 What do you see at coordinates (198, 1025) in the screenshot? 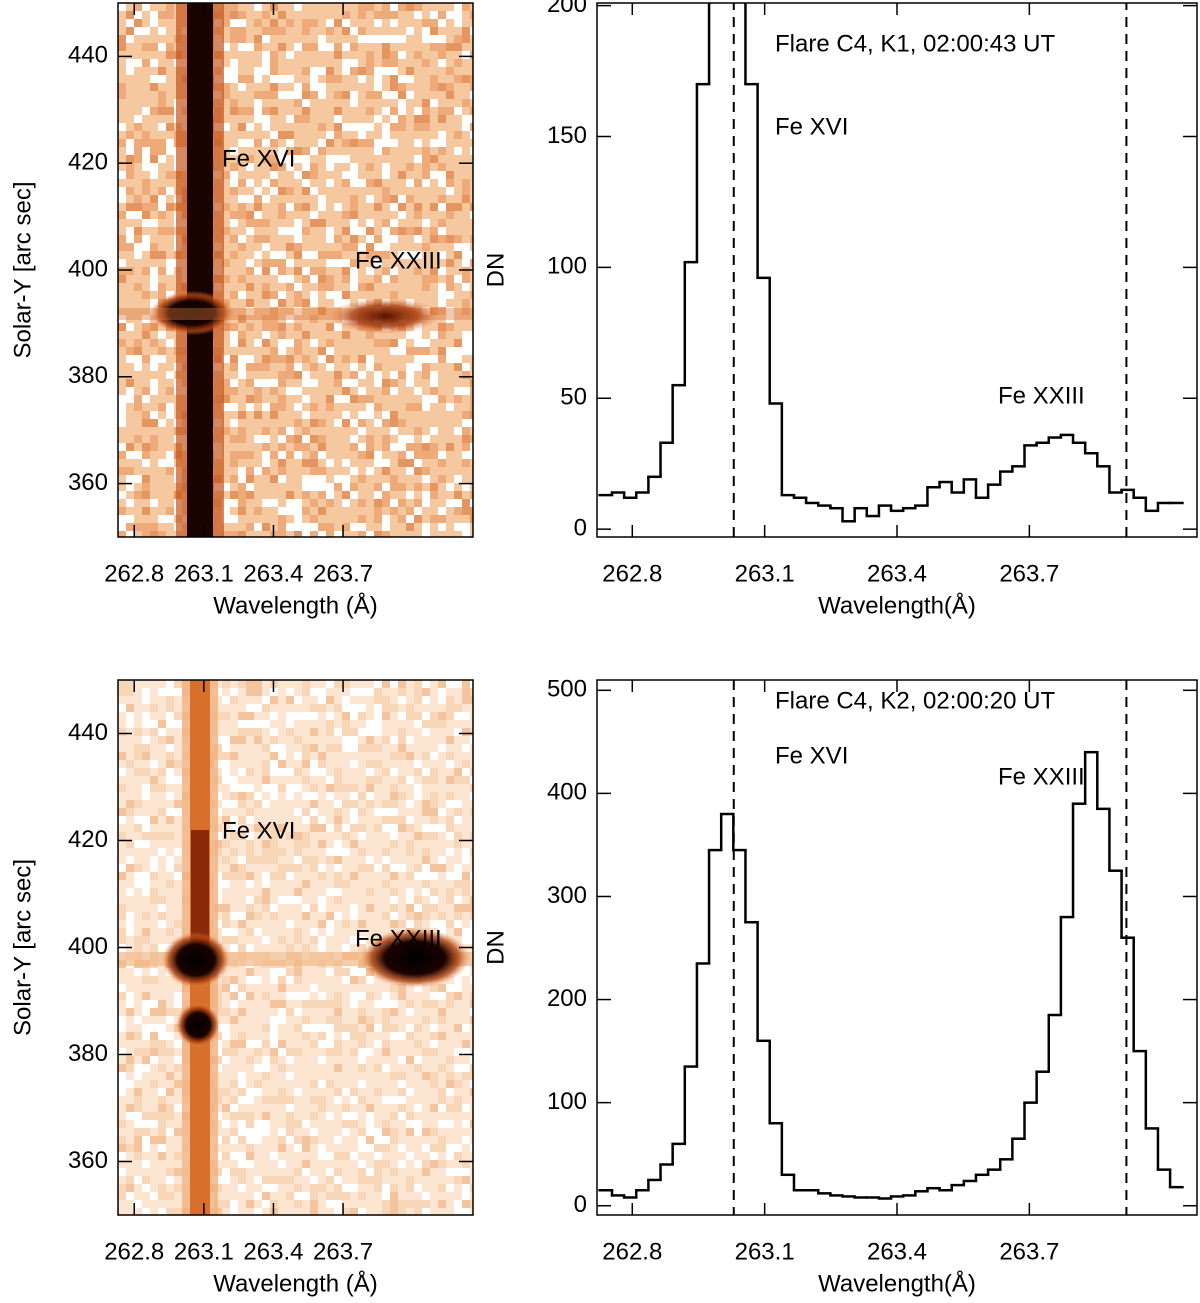
I see `line-blob` at bounding box center [198, 1025].